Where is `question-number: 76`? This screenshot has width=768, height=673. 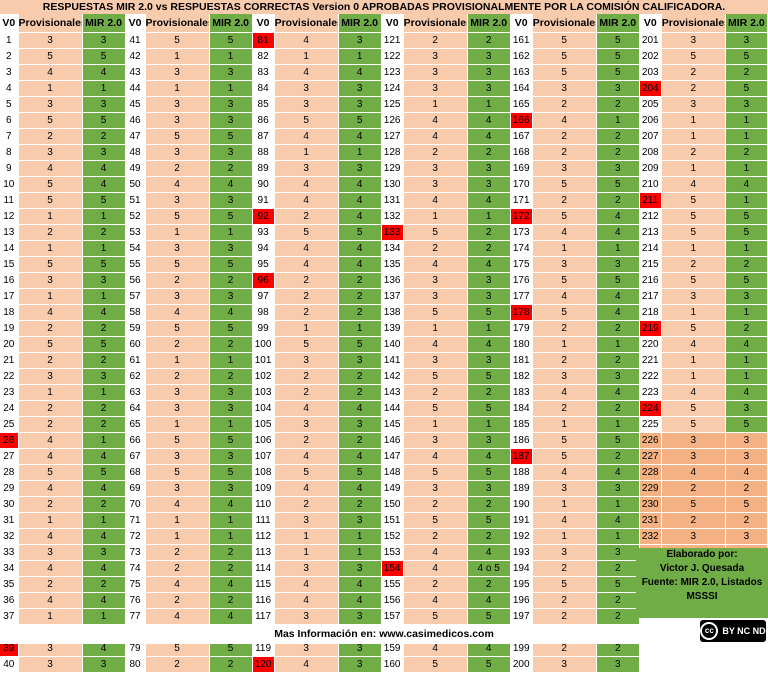 question-number: 76 is located at coordinates (135, 600).